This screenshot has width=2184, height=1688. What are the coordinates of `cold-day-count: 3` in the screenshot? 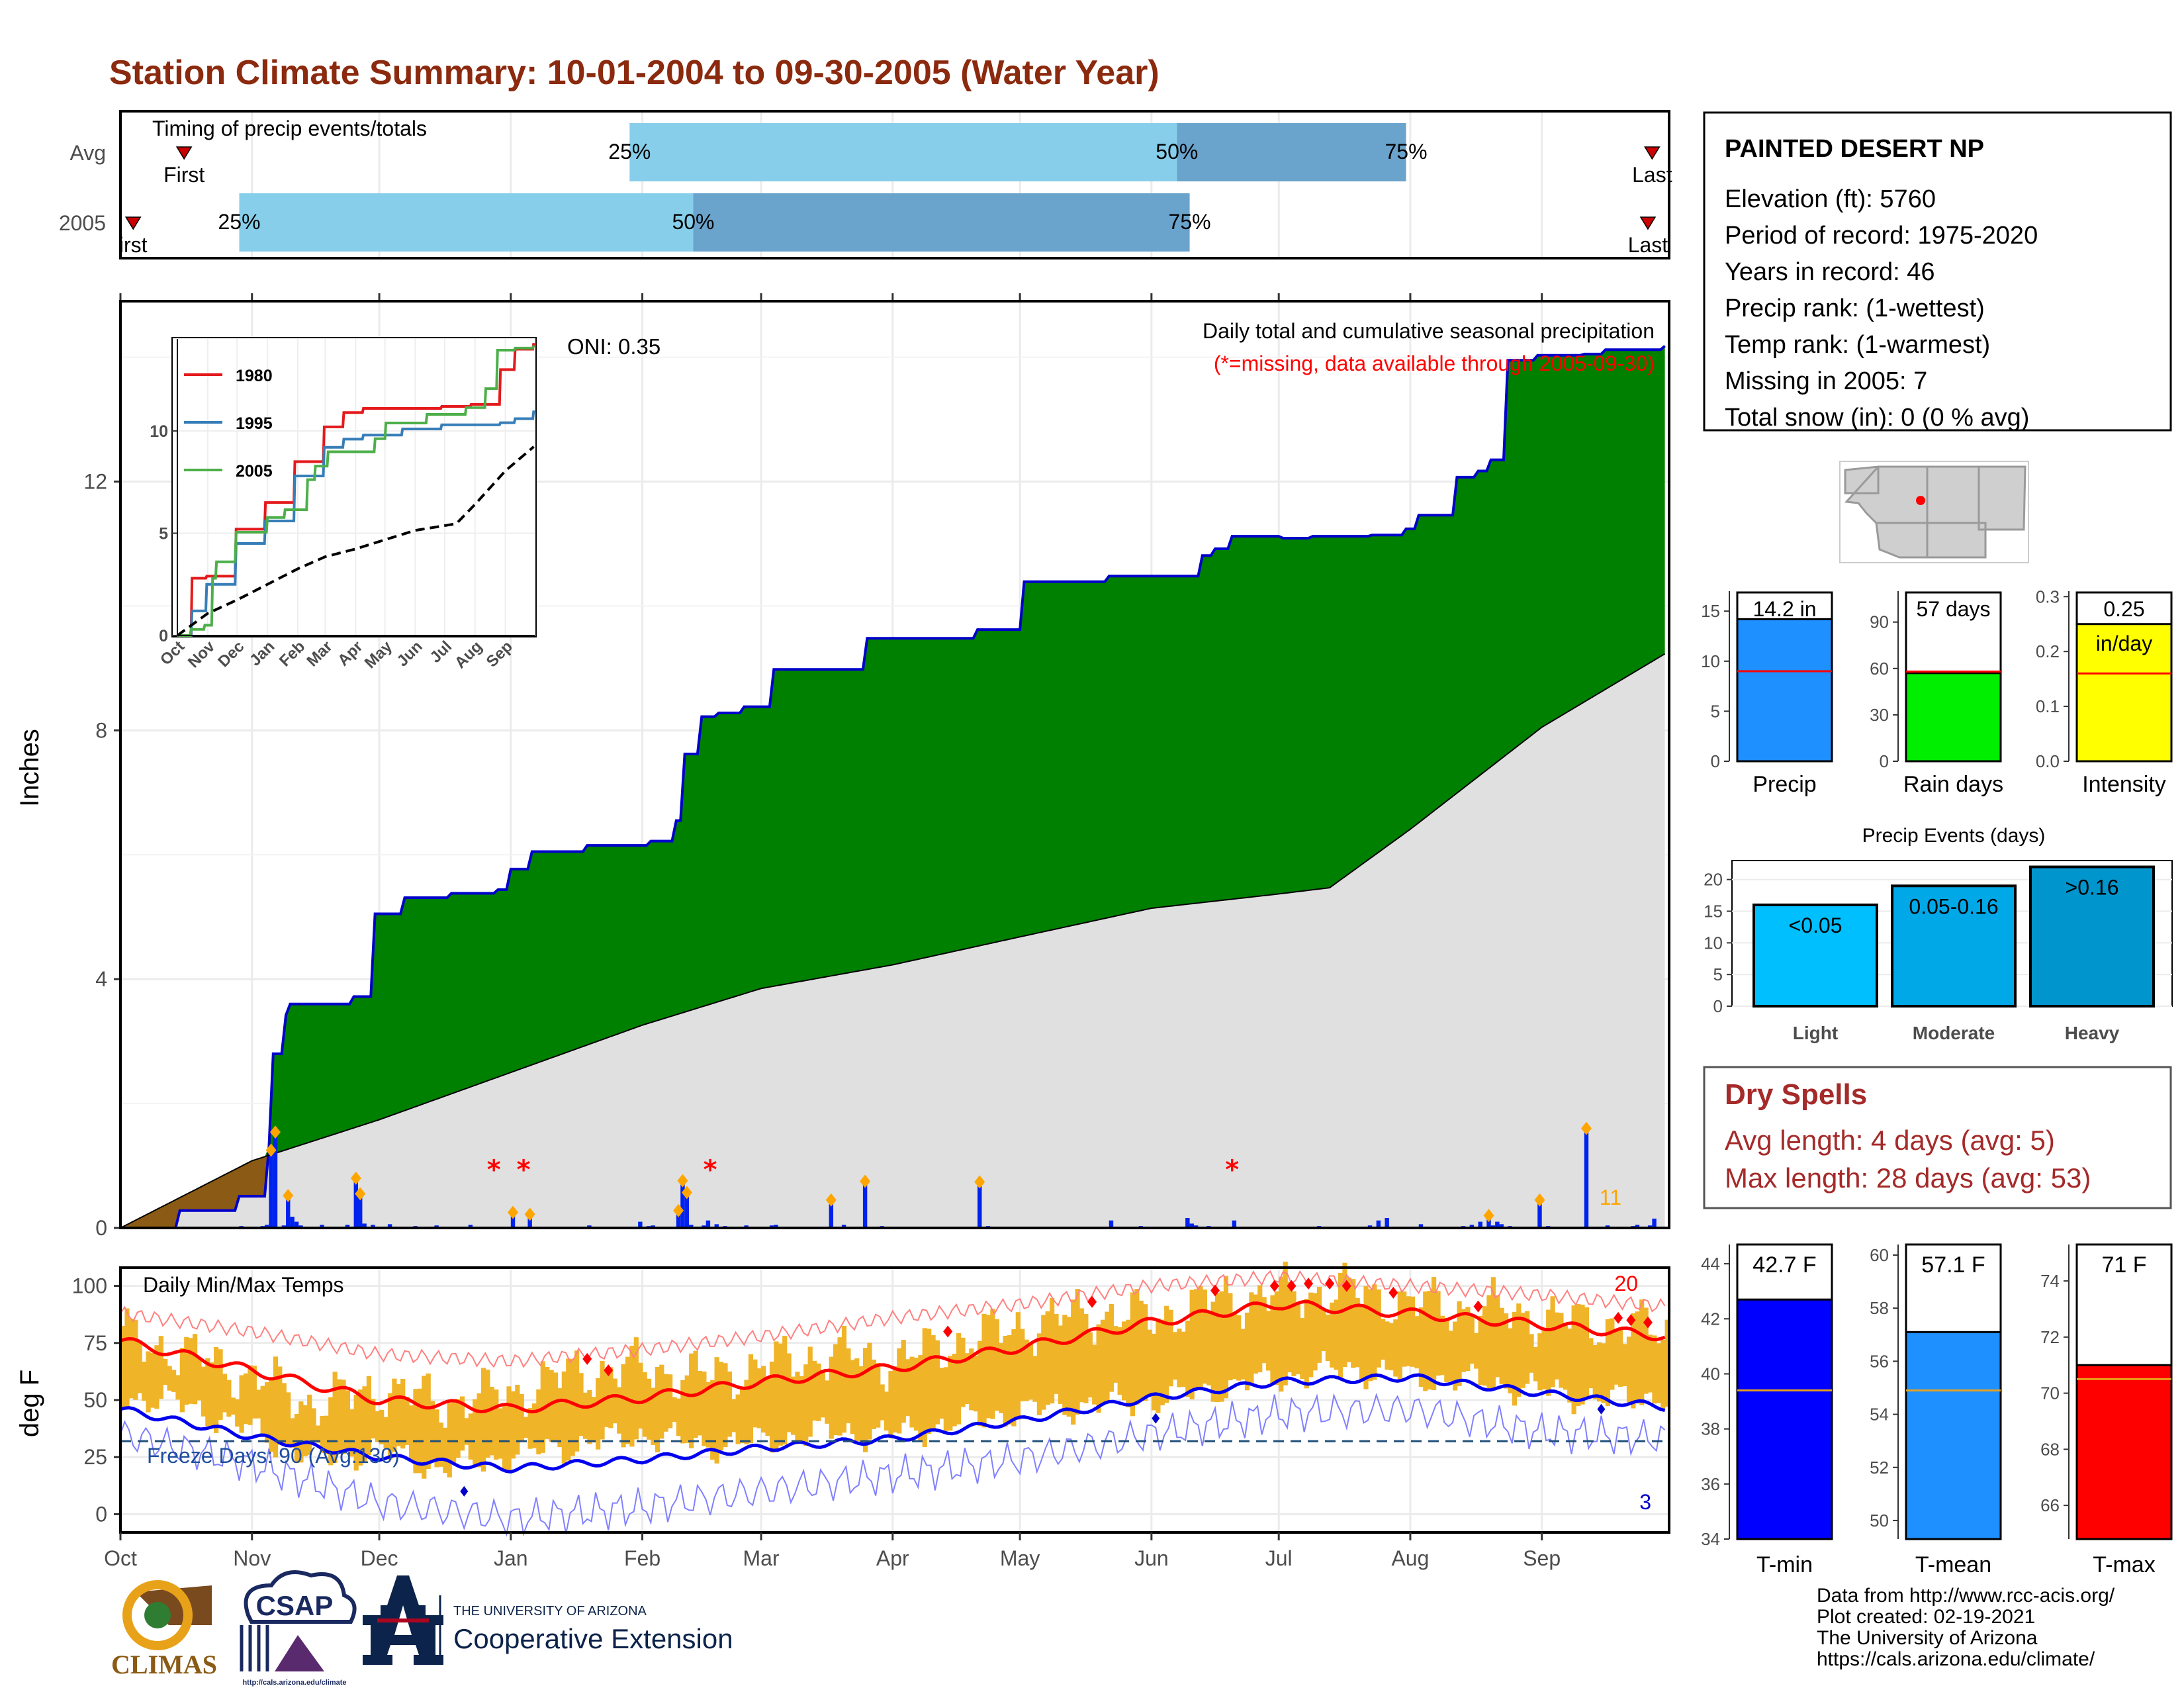 It's located at (1645, 1502).